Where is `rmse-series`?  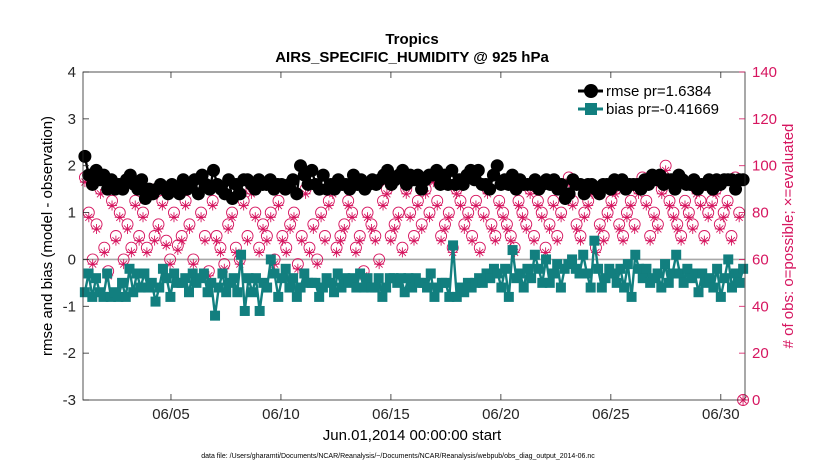 rmse-series is located at coordinates (414, 177).